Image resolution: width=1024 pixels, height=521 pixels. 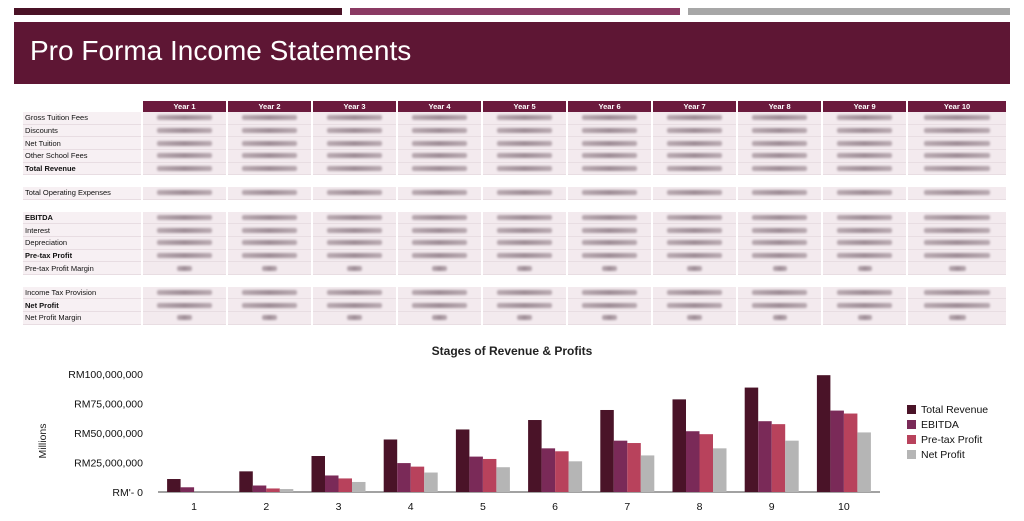 I want to click on table-row: Pre-tax Profit Margin, so click(x=515, y=268).